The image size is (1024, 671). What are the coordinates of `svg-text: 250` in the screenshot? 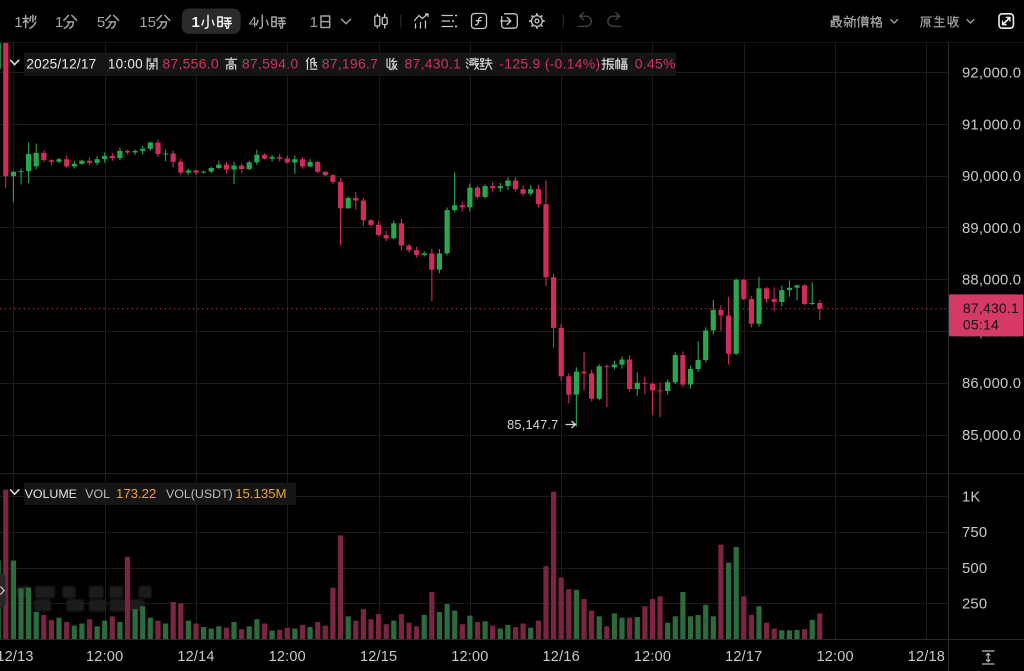 It's located at (974, 605).